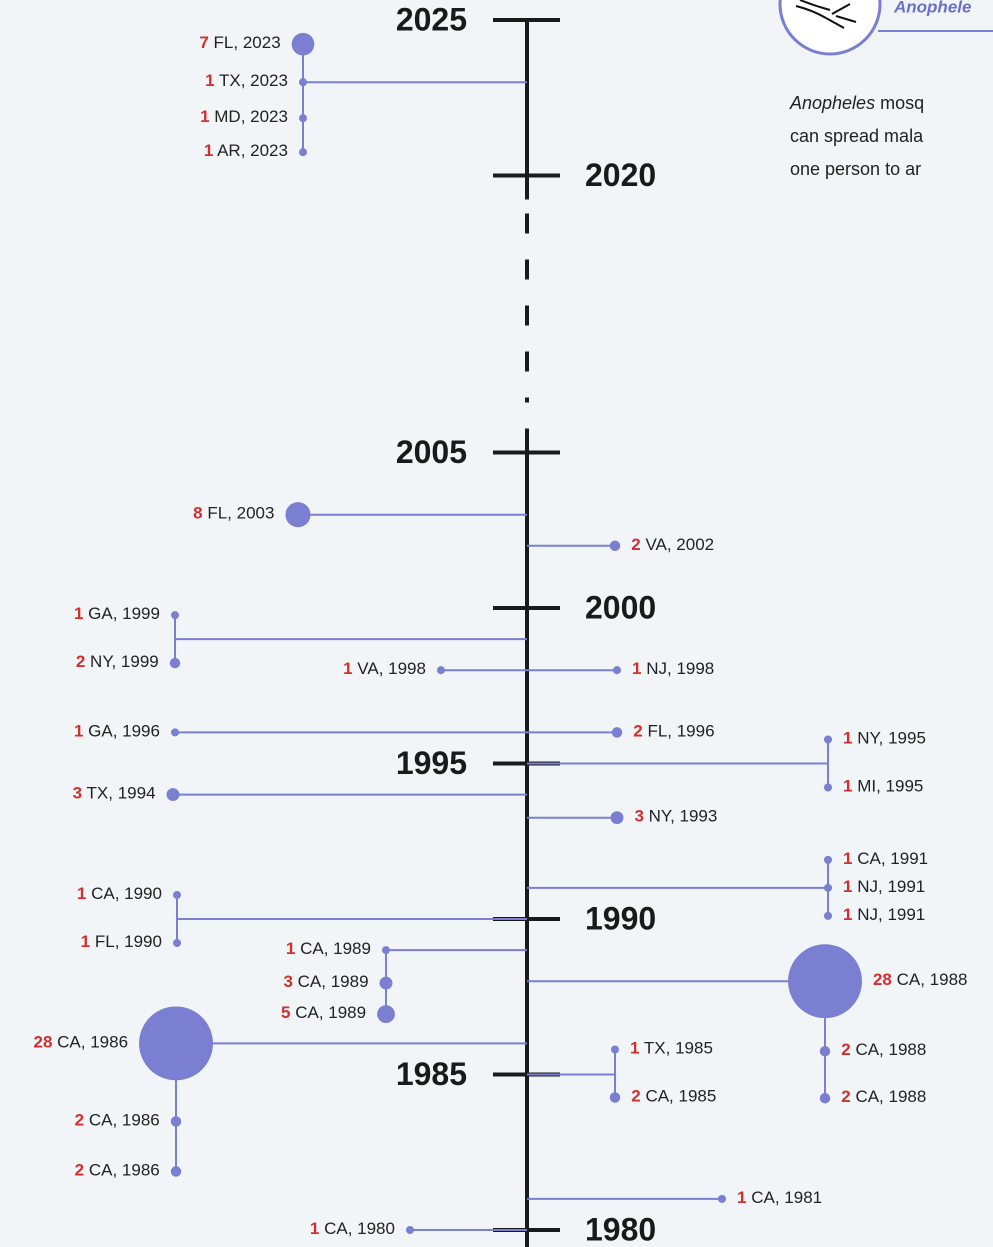 The image size is (993, 1247). I want to click on case-label: 7 FL, 2023, so click(239, 43).